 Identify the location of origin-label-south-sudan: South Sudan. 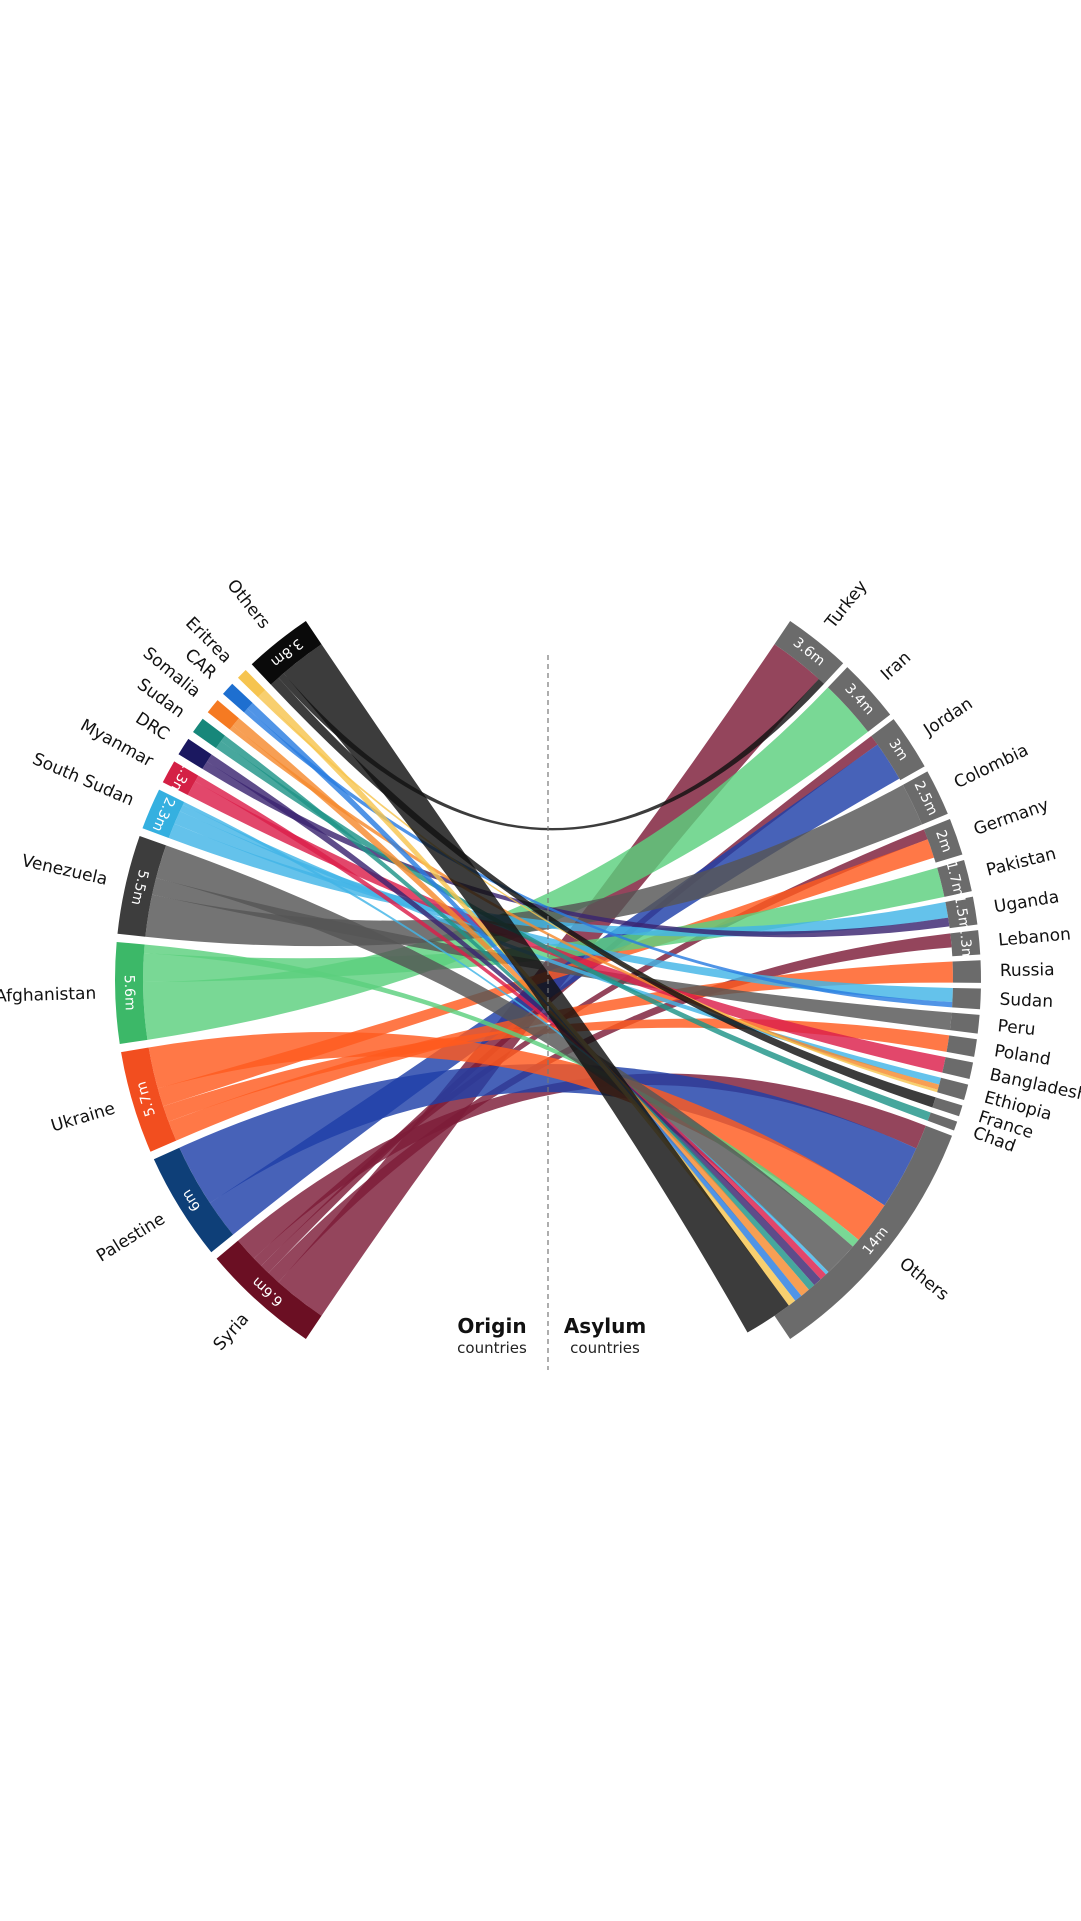
(82, 779).